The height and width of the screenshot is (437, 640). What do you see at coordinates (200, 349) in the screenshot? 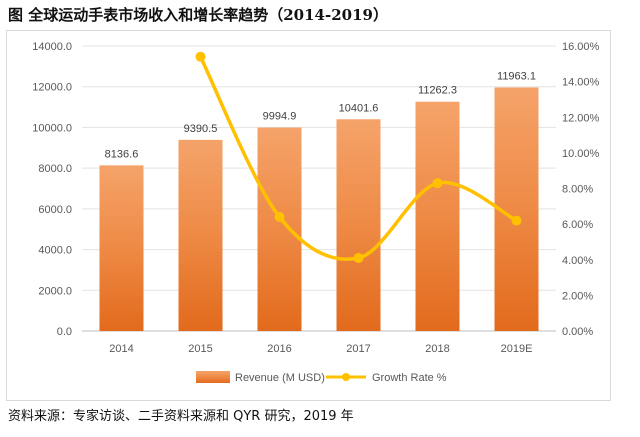
I see `x-tick-label: 2015` at bounding box center [200, 349].